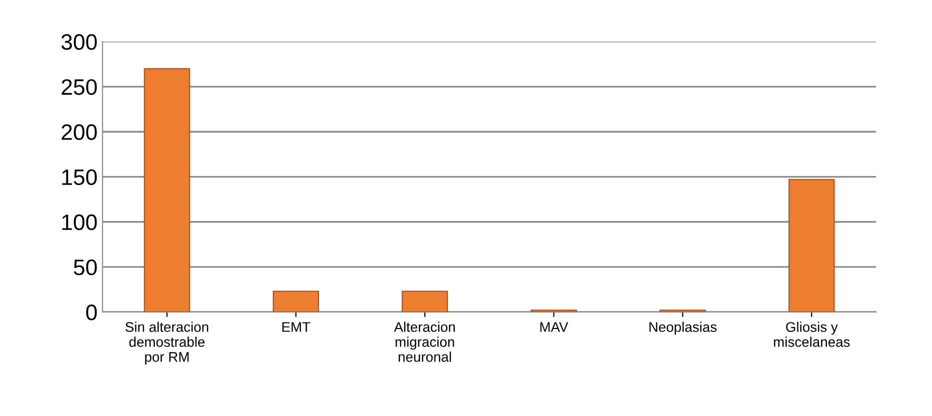 Image resolution: width=932 pixels, height=416 pixels. I want to click on x-tick-label: Sin alteracion demostrable por RM, so click(167, 343).